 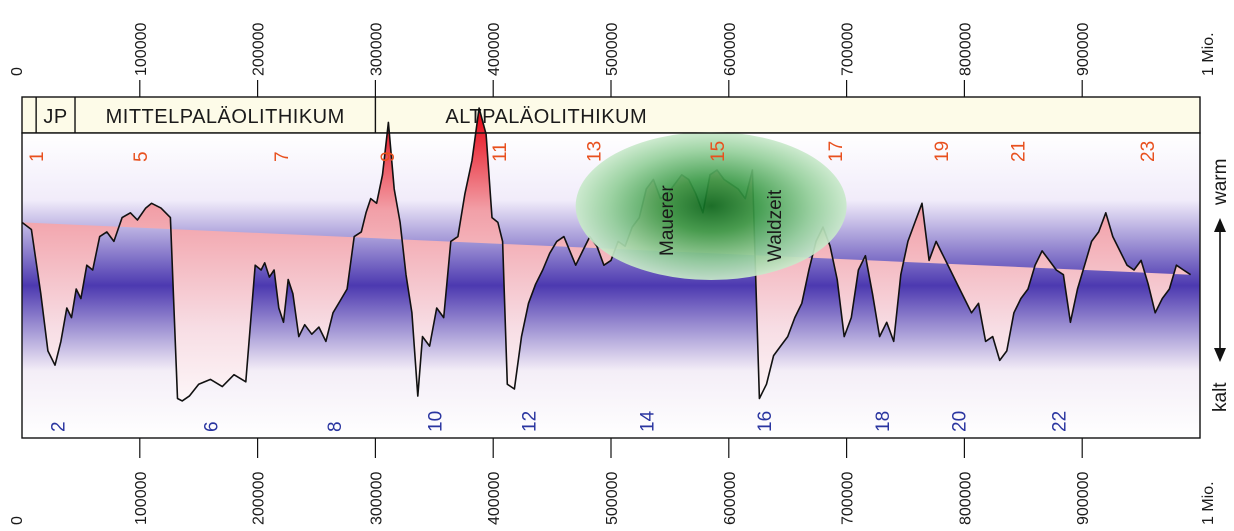 What do you see at coordinates (141, 156) in the screenshot?
I see `warm-stage-label: 5` at bounding box center [141, 156].